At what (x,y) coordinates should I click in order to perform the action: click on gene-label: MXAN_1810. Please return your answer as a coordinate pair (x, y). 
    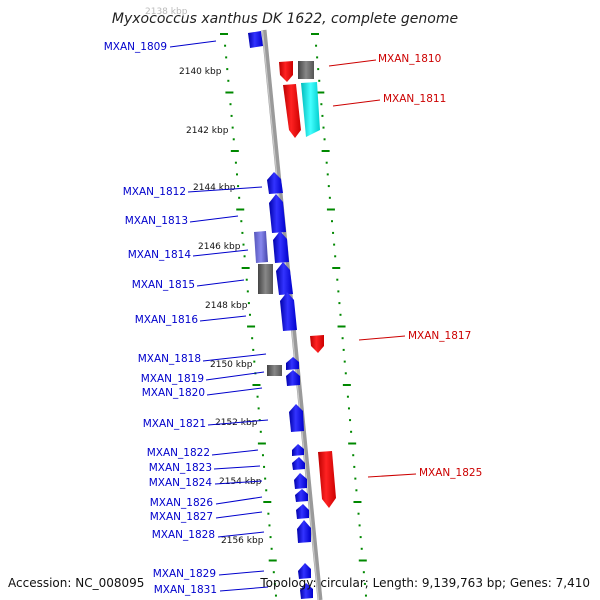
    Looking at the image, I should click on (409, 59).